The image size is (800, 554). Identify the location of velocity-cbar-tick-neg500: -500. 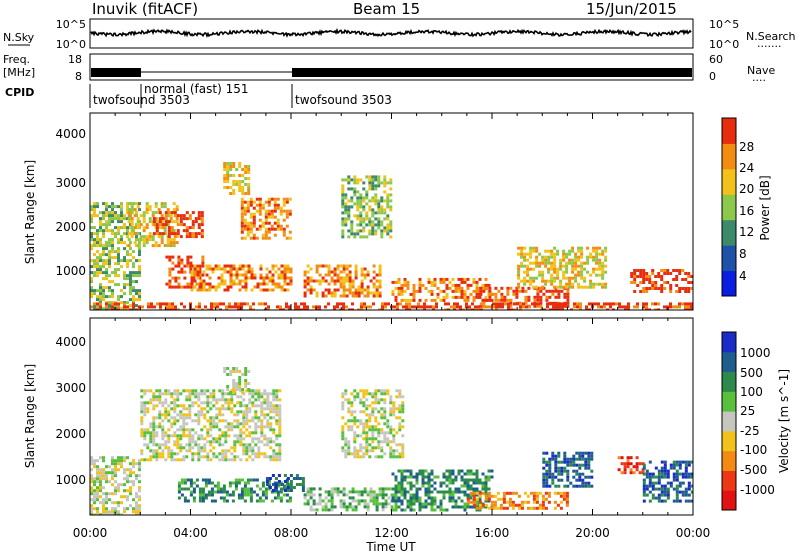
(753, 470).